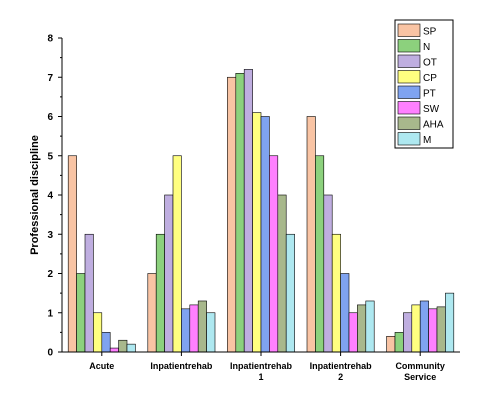 Image resolution: width=478 pixels, height=406 pixels. Describe the element at coordinates (431, 109) in the screenshot. I see `legend-label-sw: SW` at that location.